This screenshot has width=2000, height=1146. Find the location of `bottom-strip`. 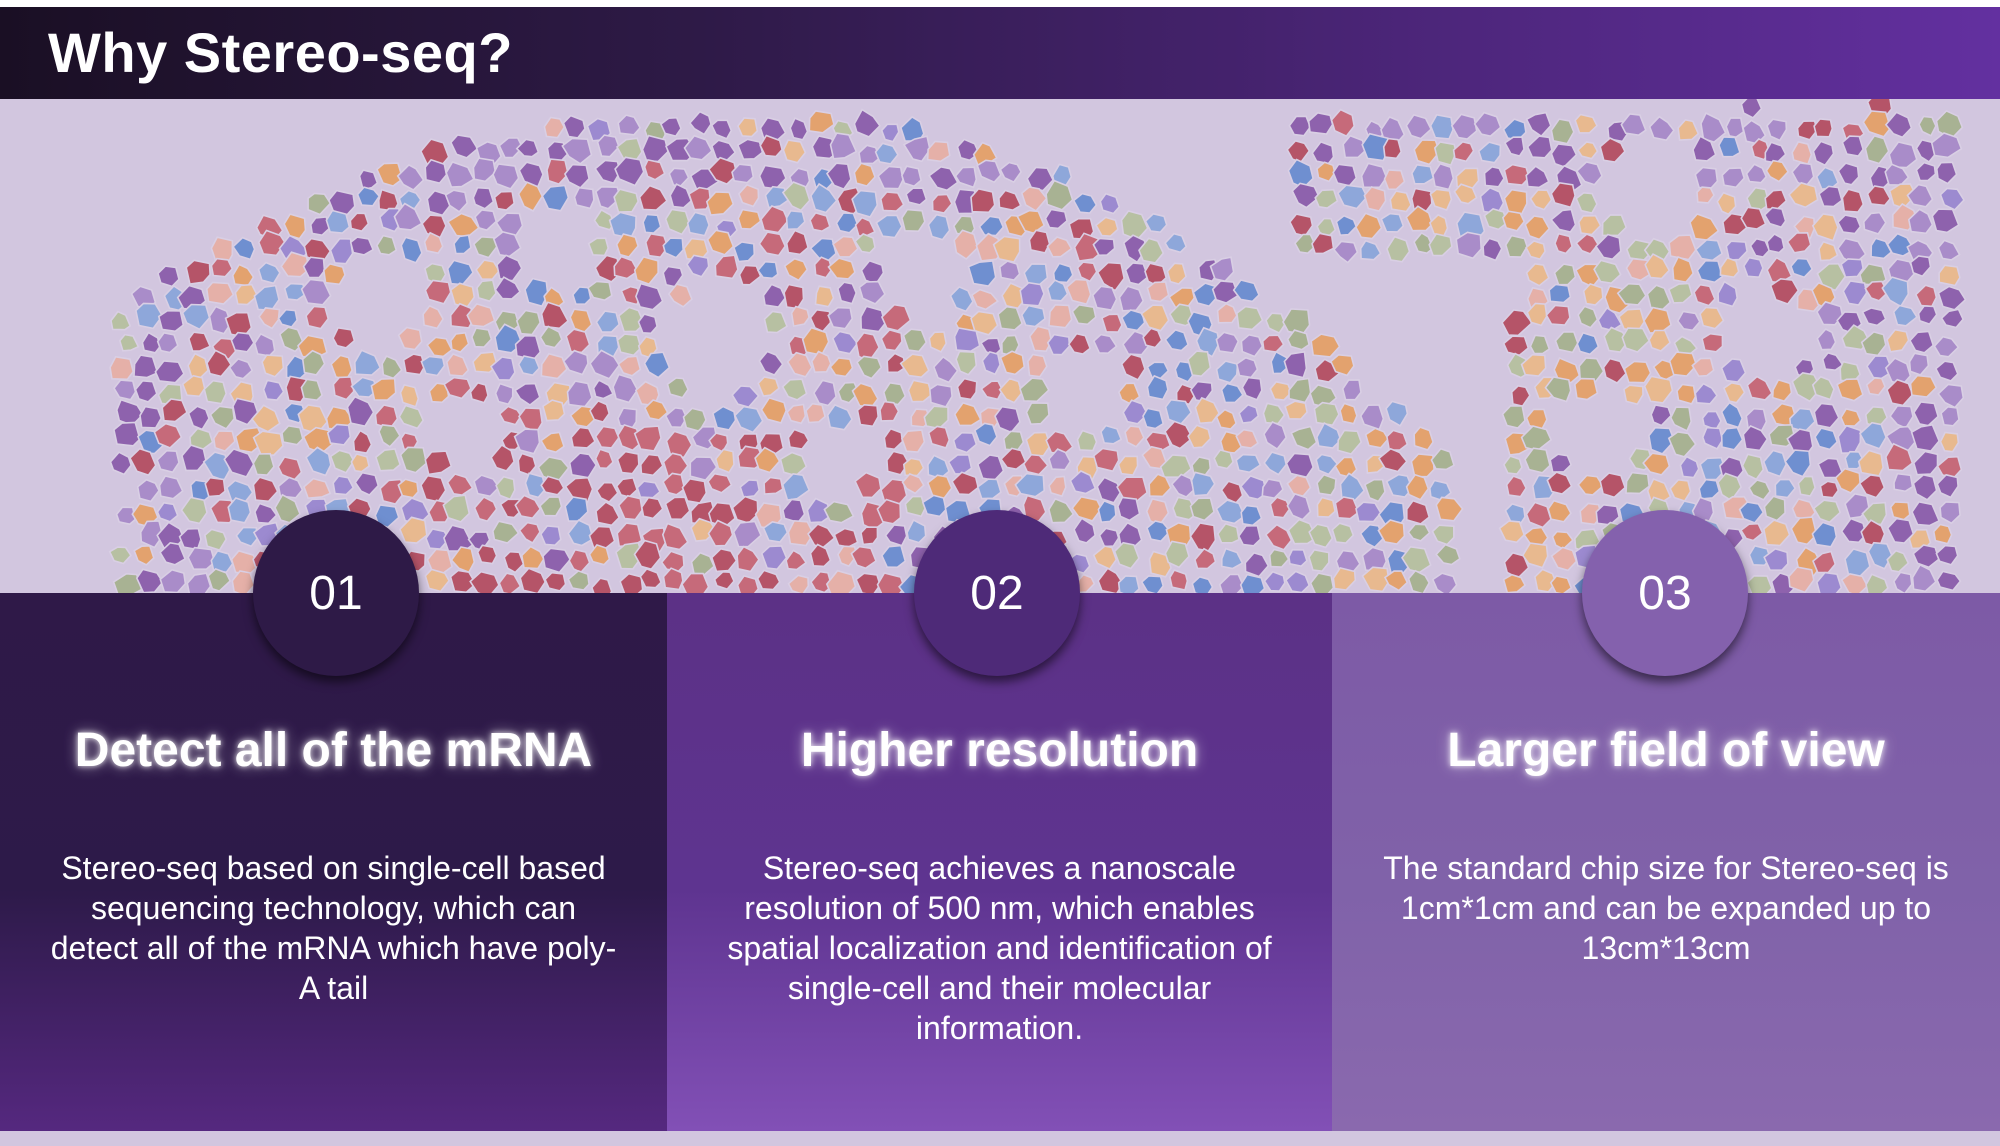

bottom-strip is located at coordinates (1000, 1138).